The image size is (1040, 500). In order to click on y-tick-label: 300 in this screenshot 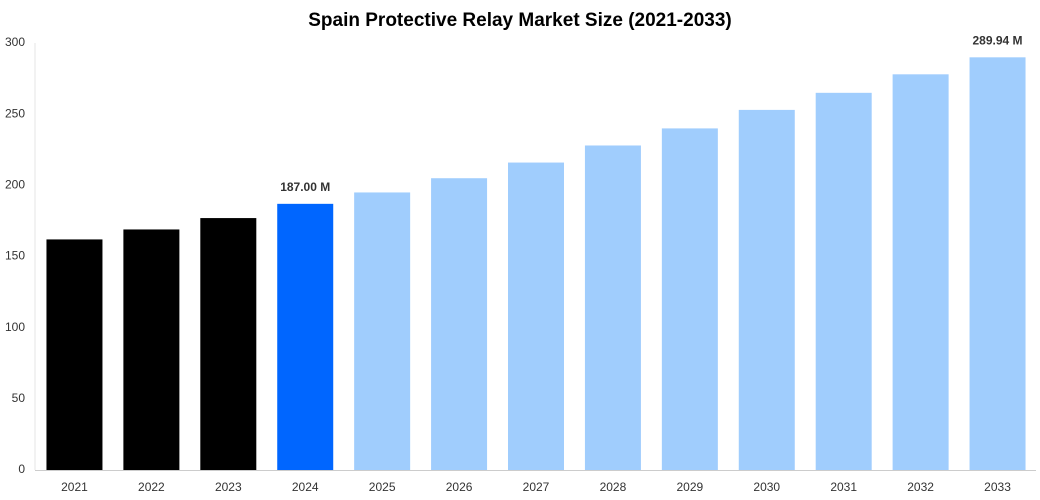, I will do `click(15, 42)`.